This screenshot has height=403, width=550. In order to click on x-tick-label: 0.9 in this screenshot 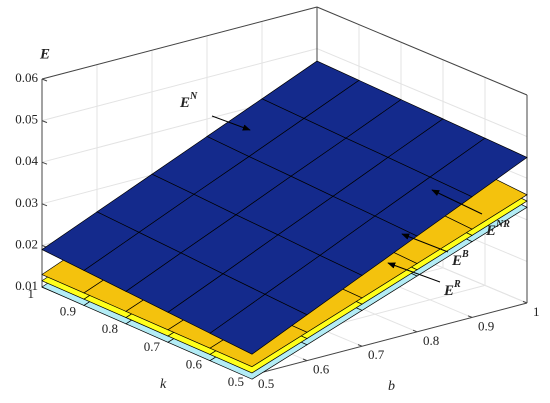, I will do `click(486, 325)`.